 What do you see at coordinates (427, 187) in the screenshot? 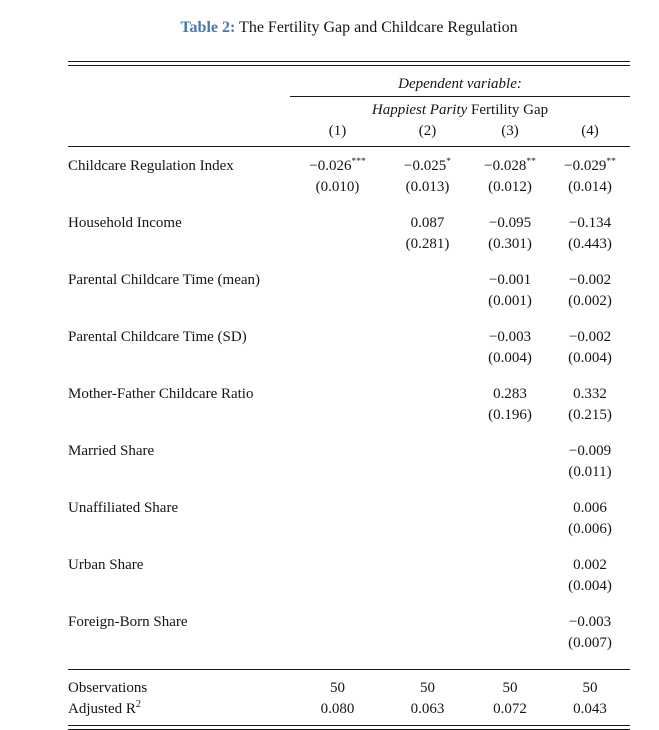
I see `se-cell: (0.013)` at bounding box center [427, 187].